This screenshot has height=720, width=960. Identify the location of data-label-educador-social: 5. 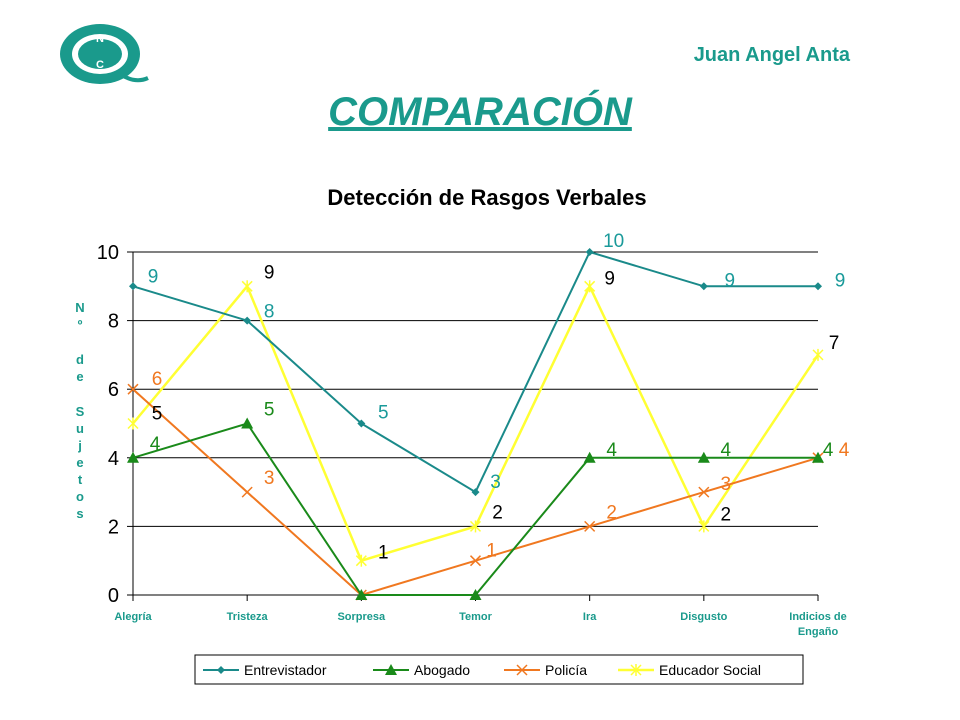
(157, 414).